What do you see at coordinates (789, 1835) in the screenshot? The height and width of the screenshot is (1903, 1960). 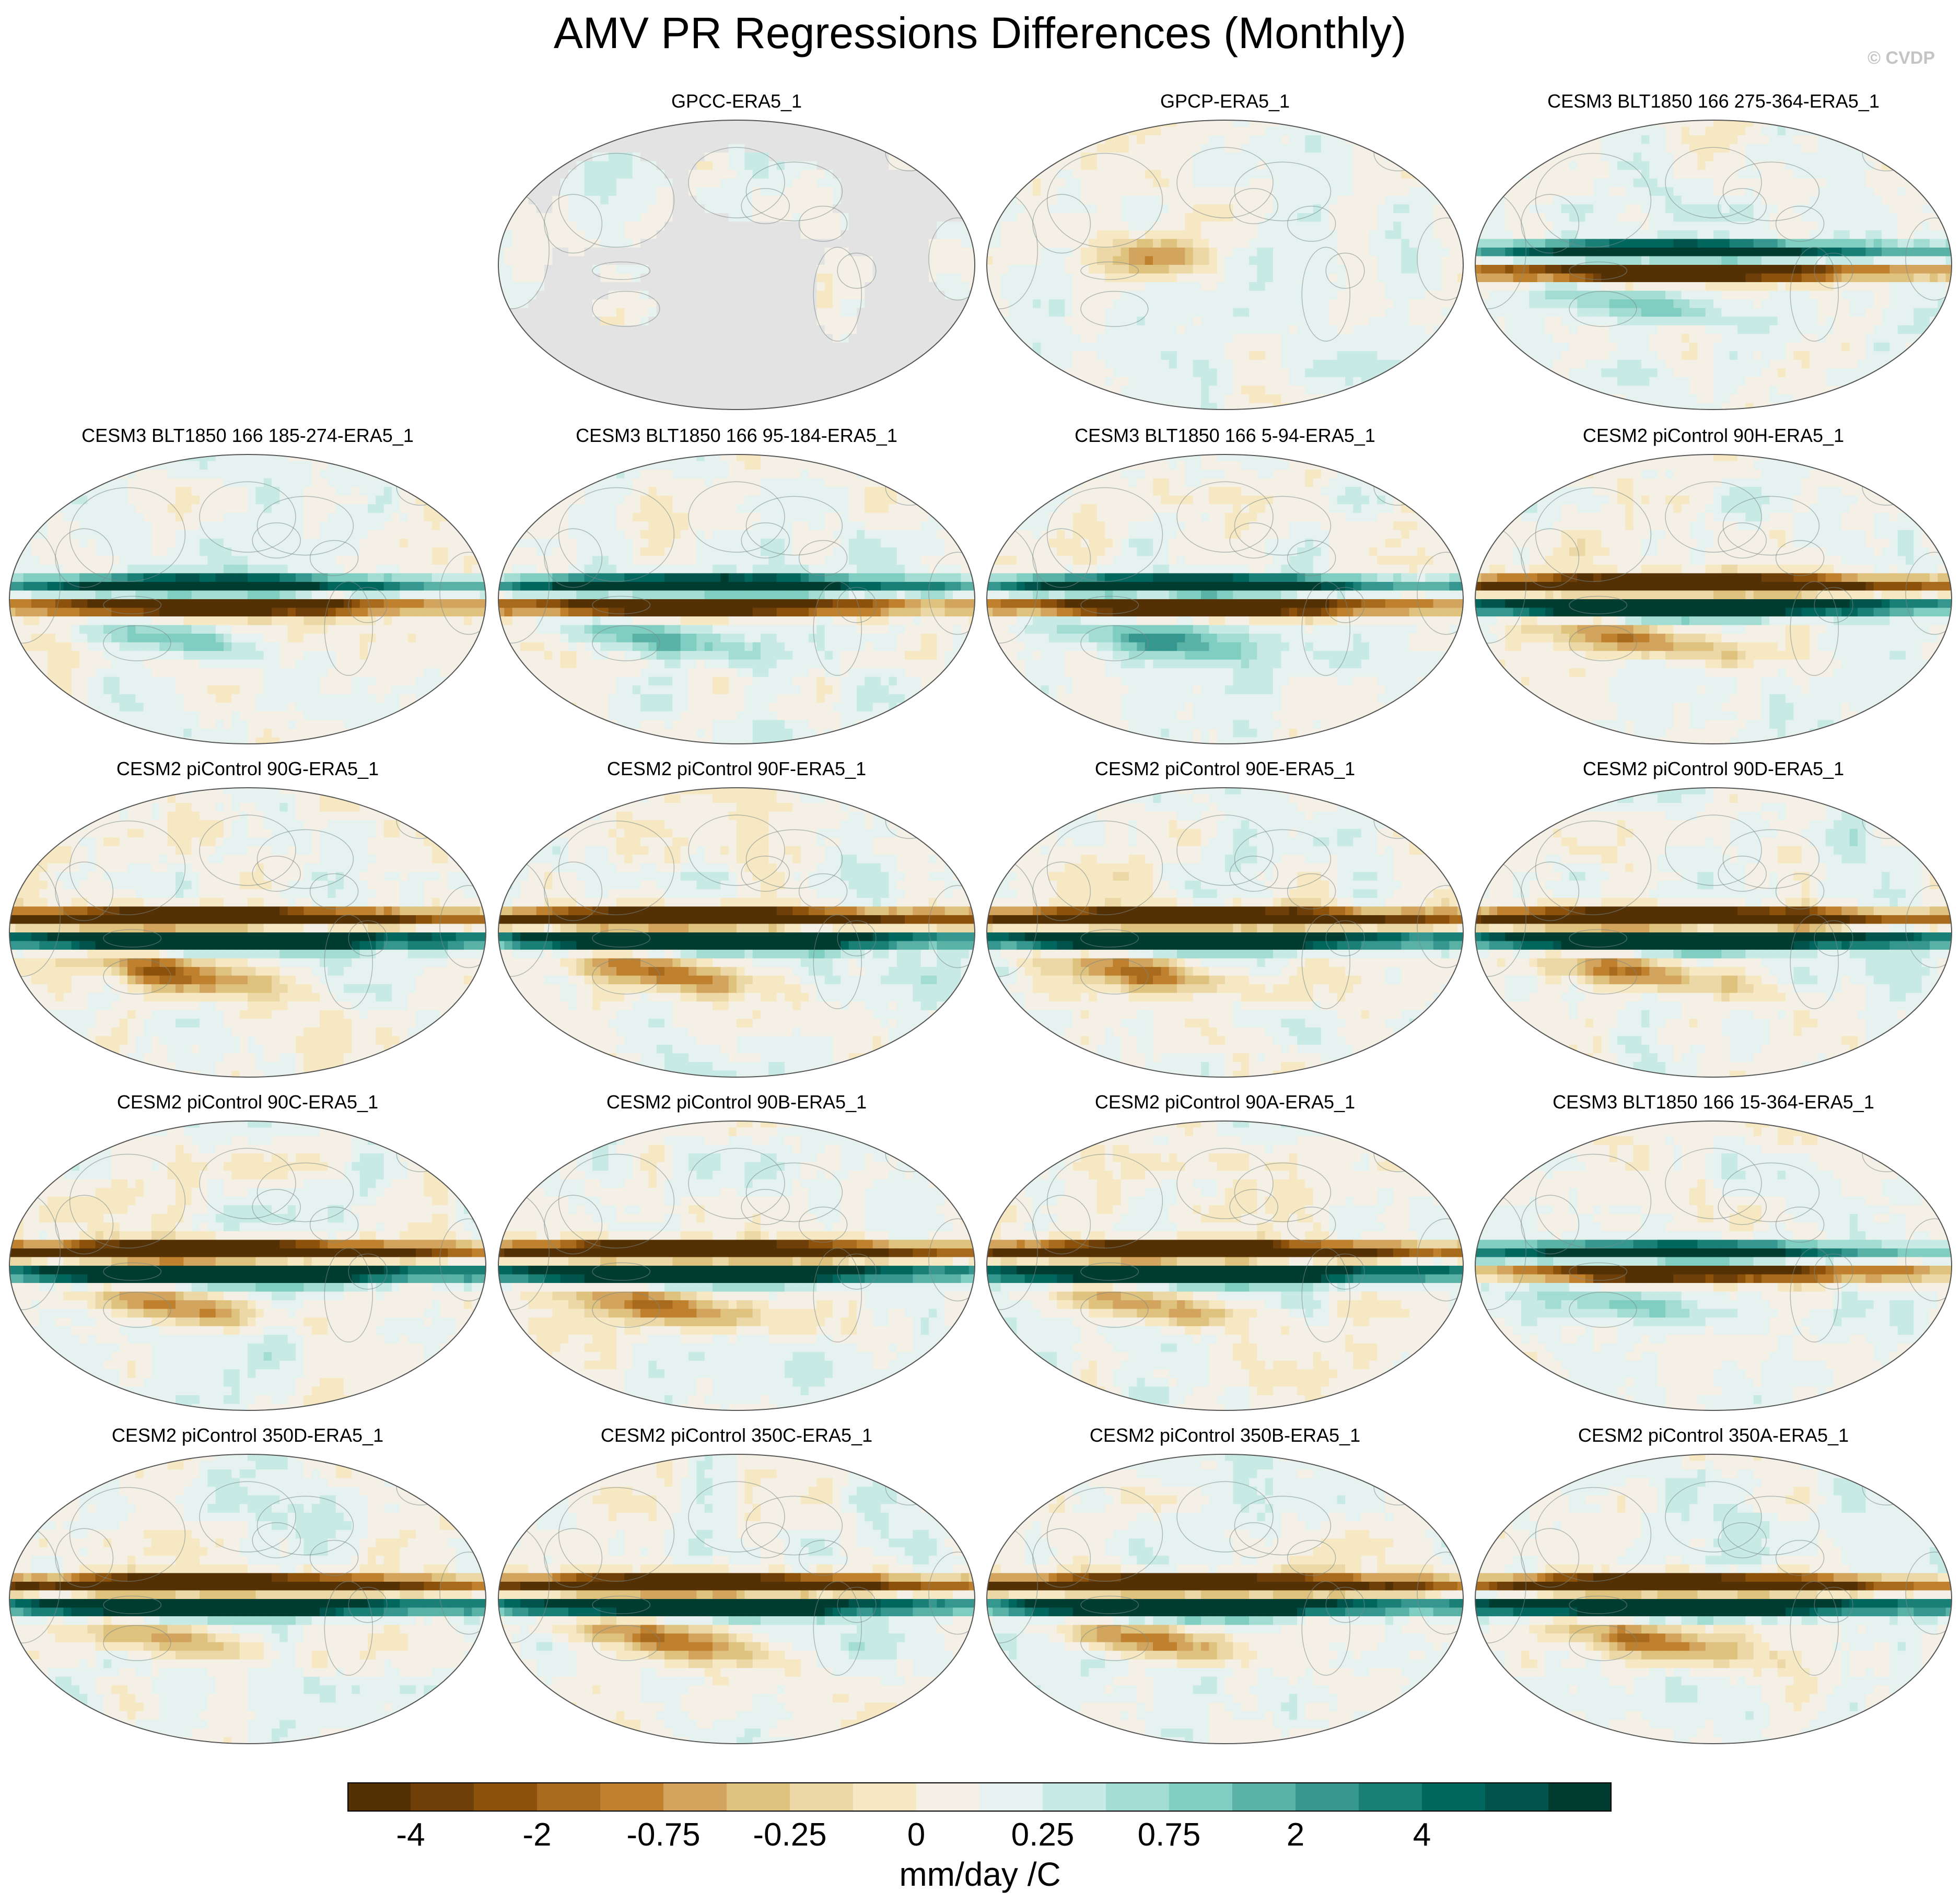 I see `colorbar-tick-label: -0.25` at bounding box center [789, 1835].